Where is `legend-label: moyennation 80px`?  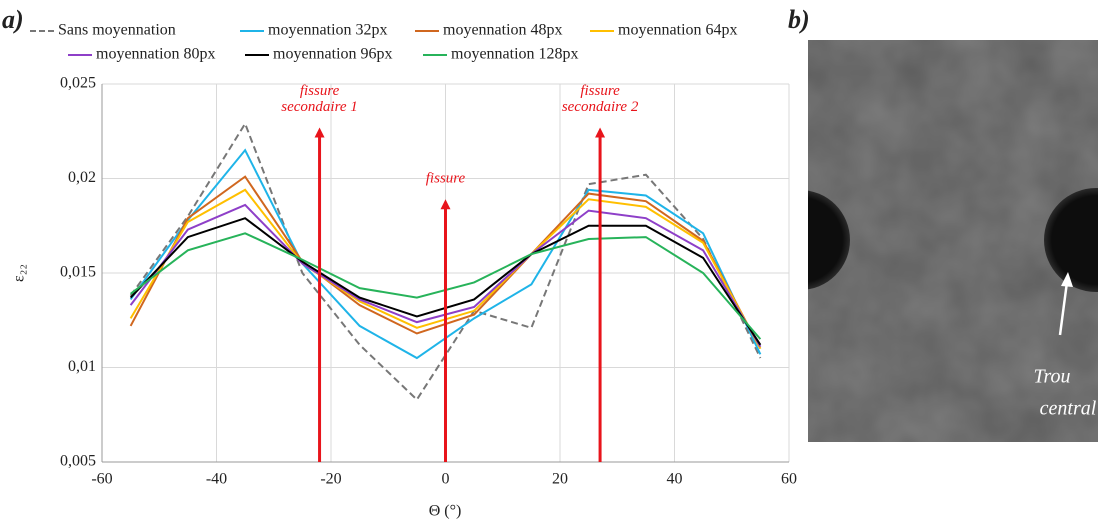 legend-label: moyennation 80px is located at coordinates (156, 54).